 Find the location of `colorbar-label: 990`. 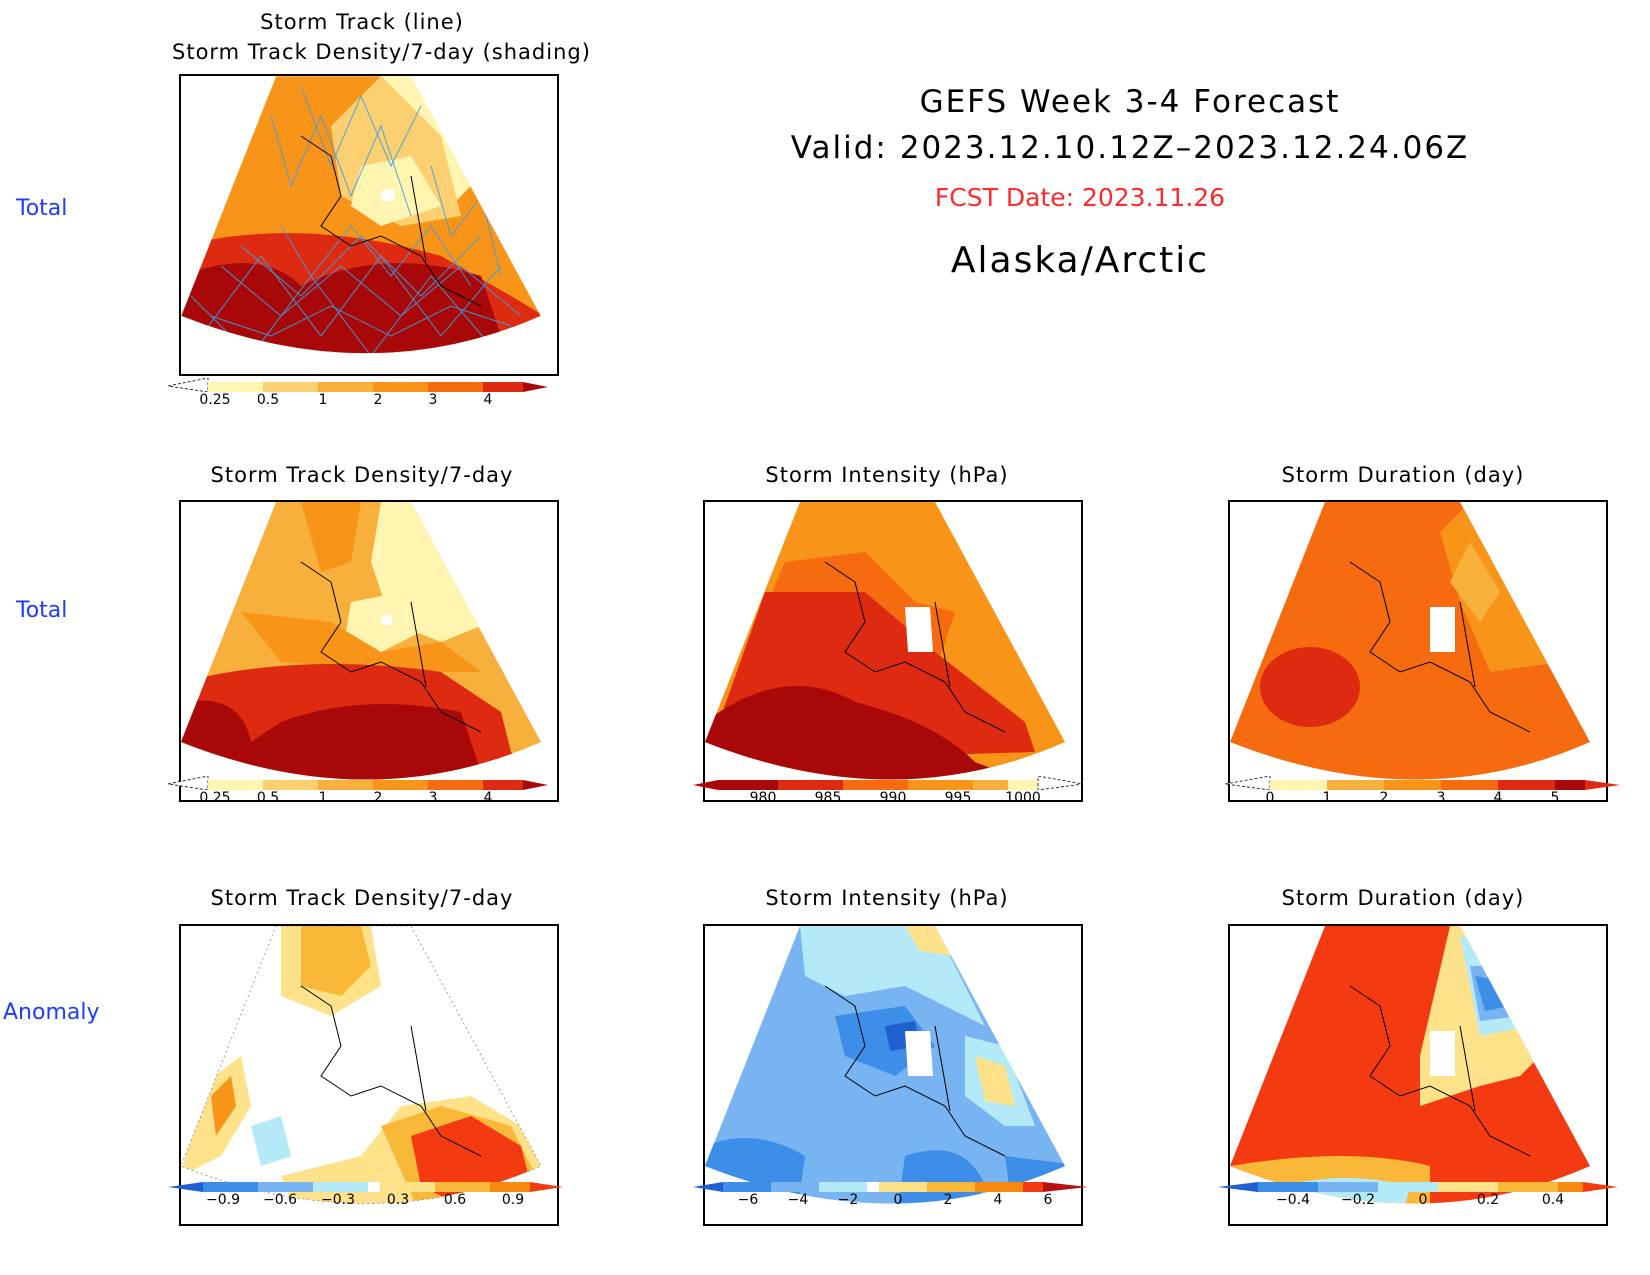

colorbar-label: 990 is located at coordinates (893, 798).